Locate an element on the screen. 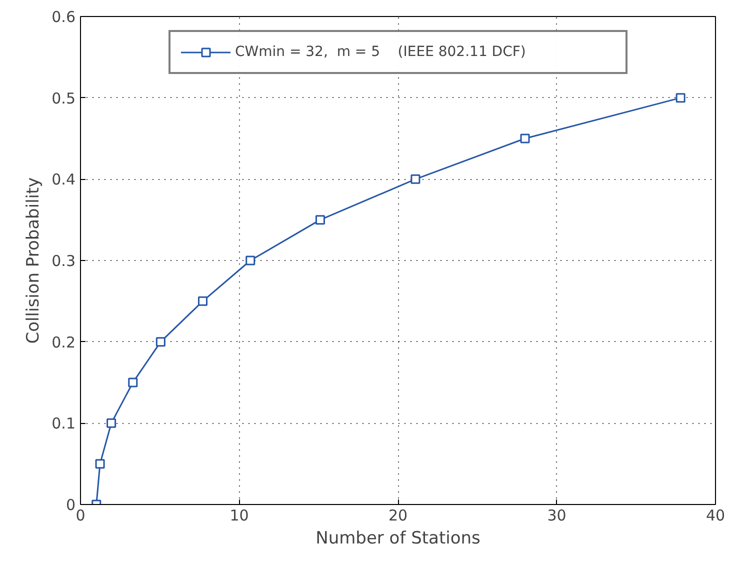 The width and height of the screenshot is (731, 564). x-tick-label: 30 is located at coordinates (556, 515).